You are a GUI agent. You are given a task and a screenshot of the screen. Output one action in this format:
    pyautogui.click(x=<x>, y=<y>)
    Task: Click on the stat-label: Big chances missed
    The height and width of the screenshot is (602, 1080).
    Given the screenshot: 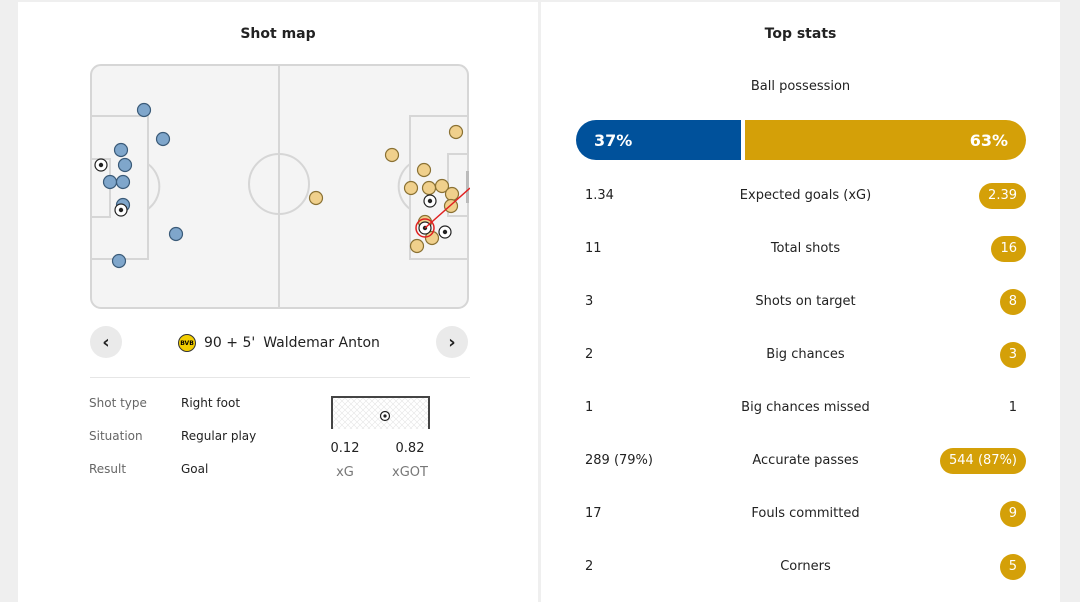 What is the action you would take?
    pyautogui.click(x=805, y=407)
    